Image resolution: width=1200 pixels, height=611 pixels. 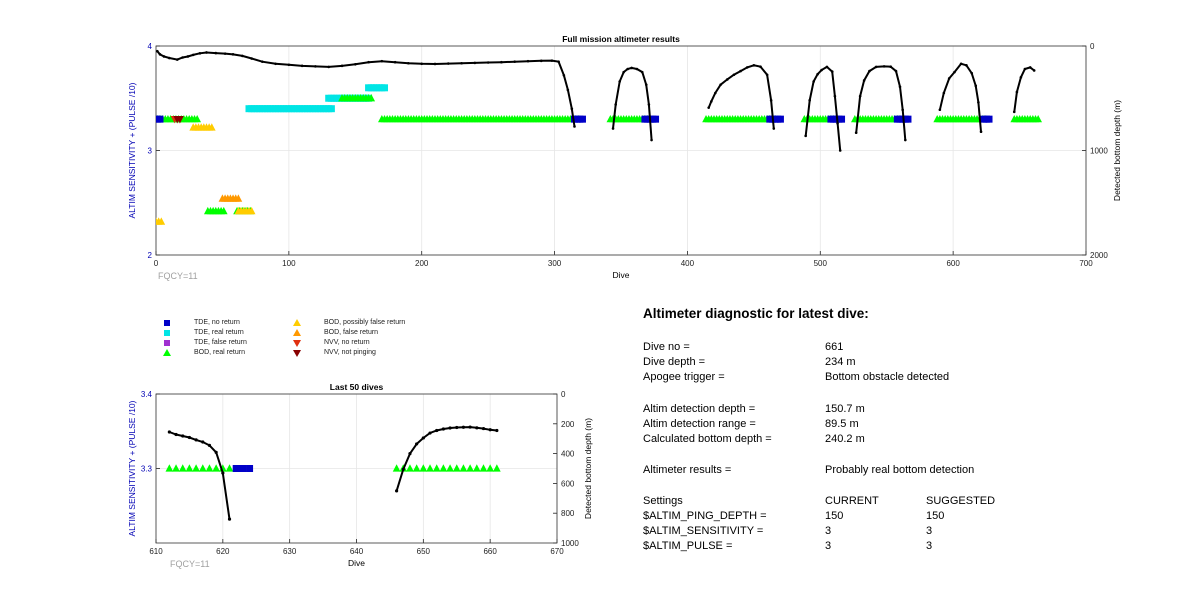 What do you see at coordinates (223, 551) in the screenshot?
I see `x-tick-label: 620` at bounding box center [223, 551].